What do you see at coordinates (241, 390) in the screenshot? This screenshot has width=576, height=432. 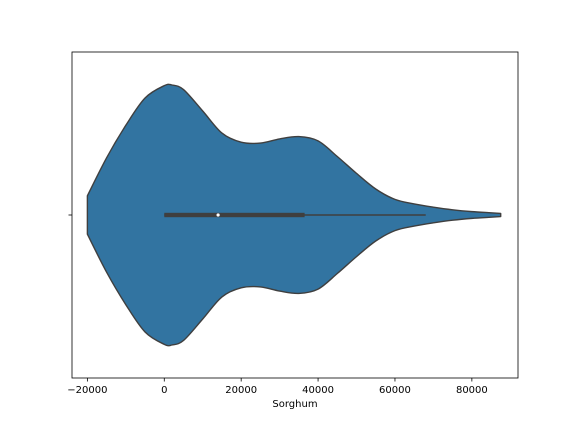 I see `x-tick-label: 20000` at bounding box center [241, 390].